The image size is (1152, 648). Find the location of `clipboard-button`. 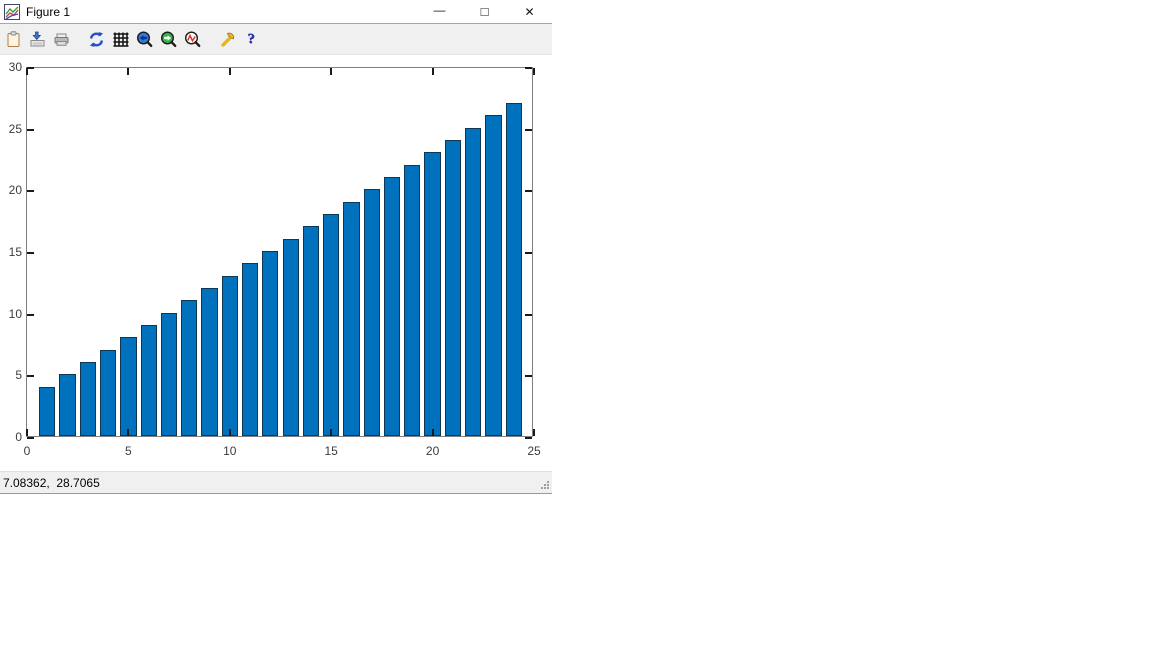

clipboard-button is located at coordinates (13, 39).